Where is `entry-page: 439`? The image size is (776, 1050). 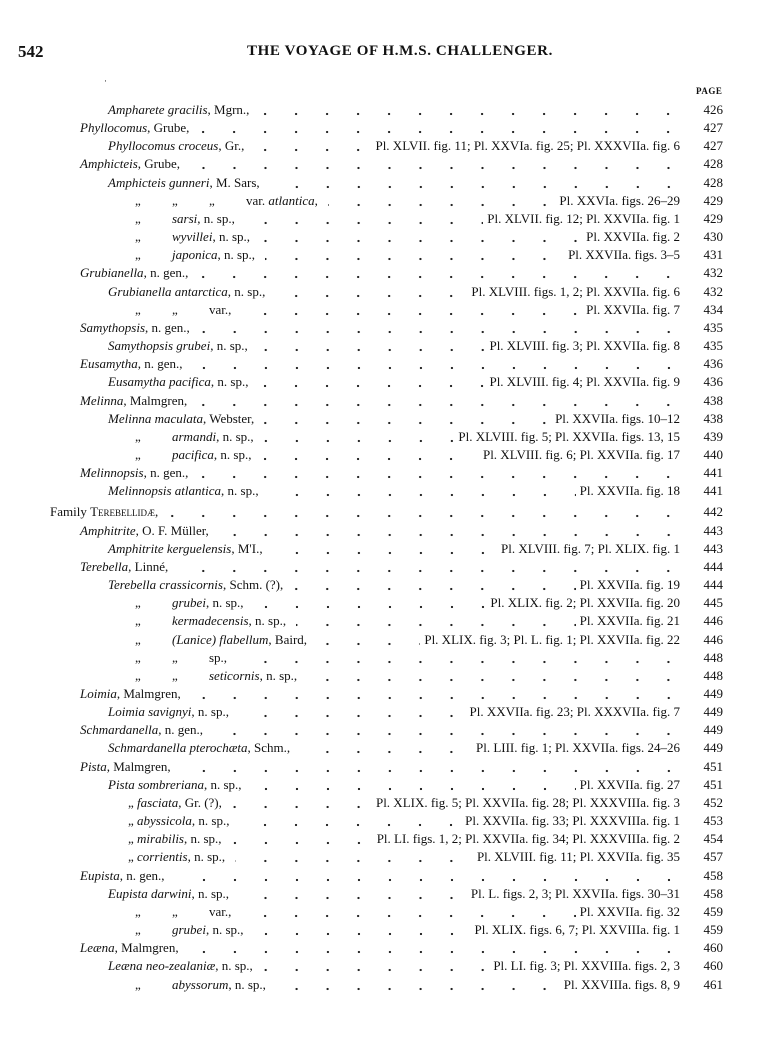
entry-page: 439 is located at coordinates (713, 436).